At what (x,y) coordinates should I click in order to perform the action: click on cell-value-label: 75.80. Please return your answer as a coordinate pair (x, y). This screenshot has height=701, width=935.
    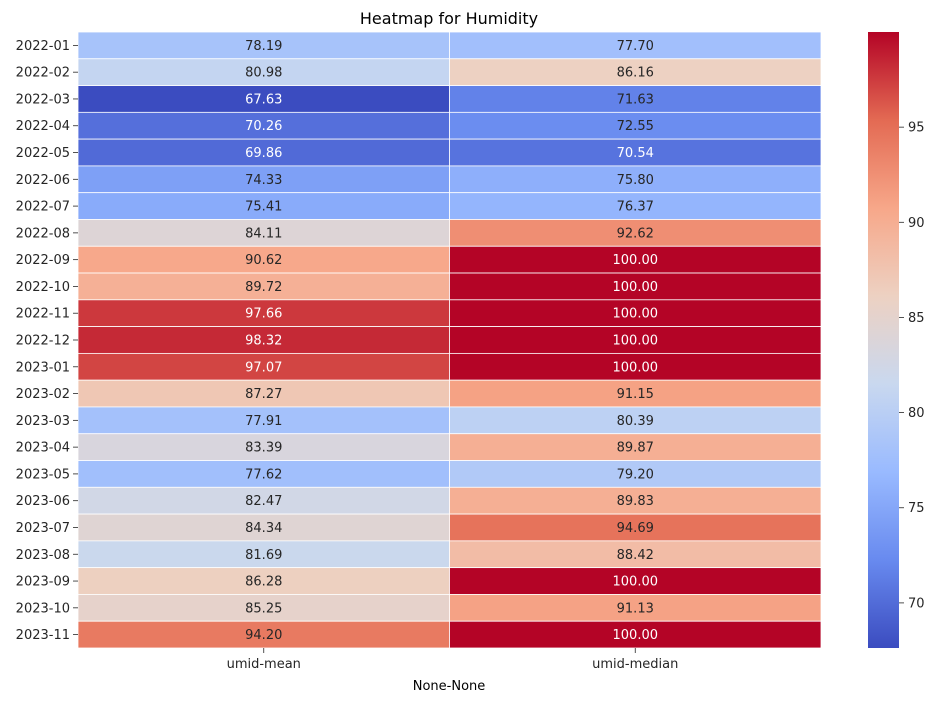
    Looking at the image, I should click on (635, 180).